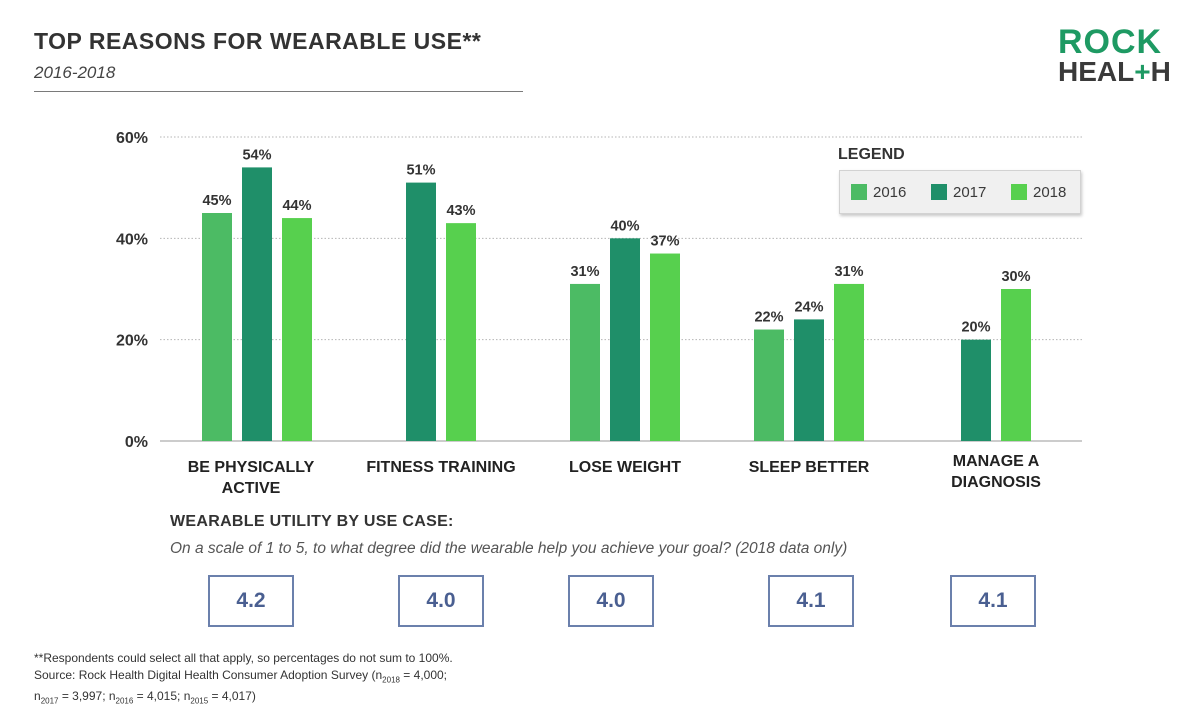  Describe the element at coordinates (216, 201) in the screenshot. I see `data-label: 45%` at that location.